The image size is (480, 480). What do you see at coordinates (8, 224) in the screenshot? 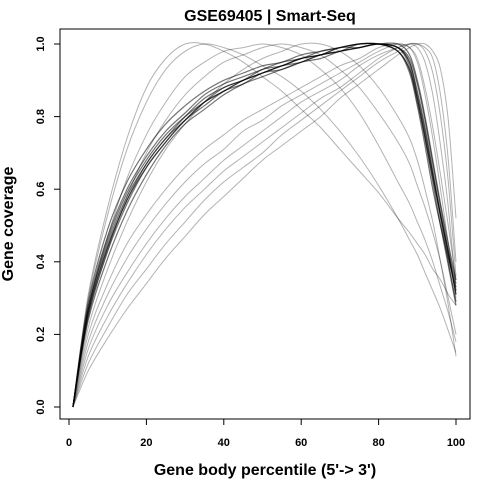
I see `y-axis-label: Gene coverage` at bounding box center [8, 224].